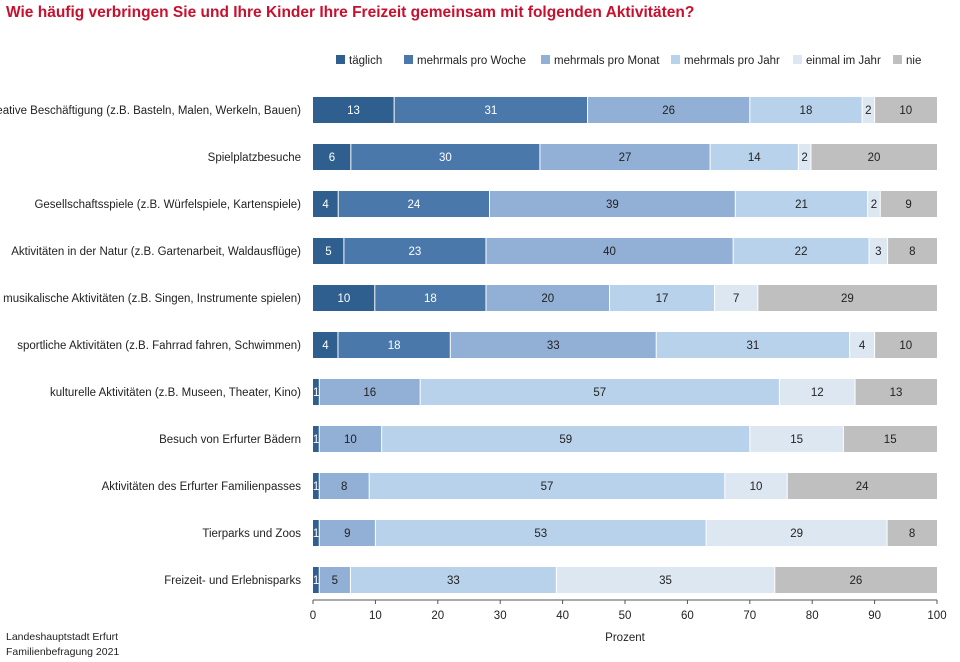 This screenshot has height=662, width=960. Describe the element at coordinates (562, 616) in the screenshot. I see `x-tick-label: 40` at that location.